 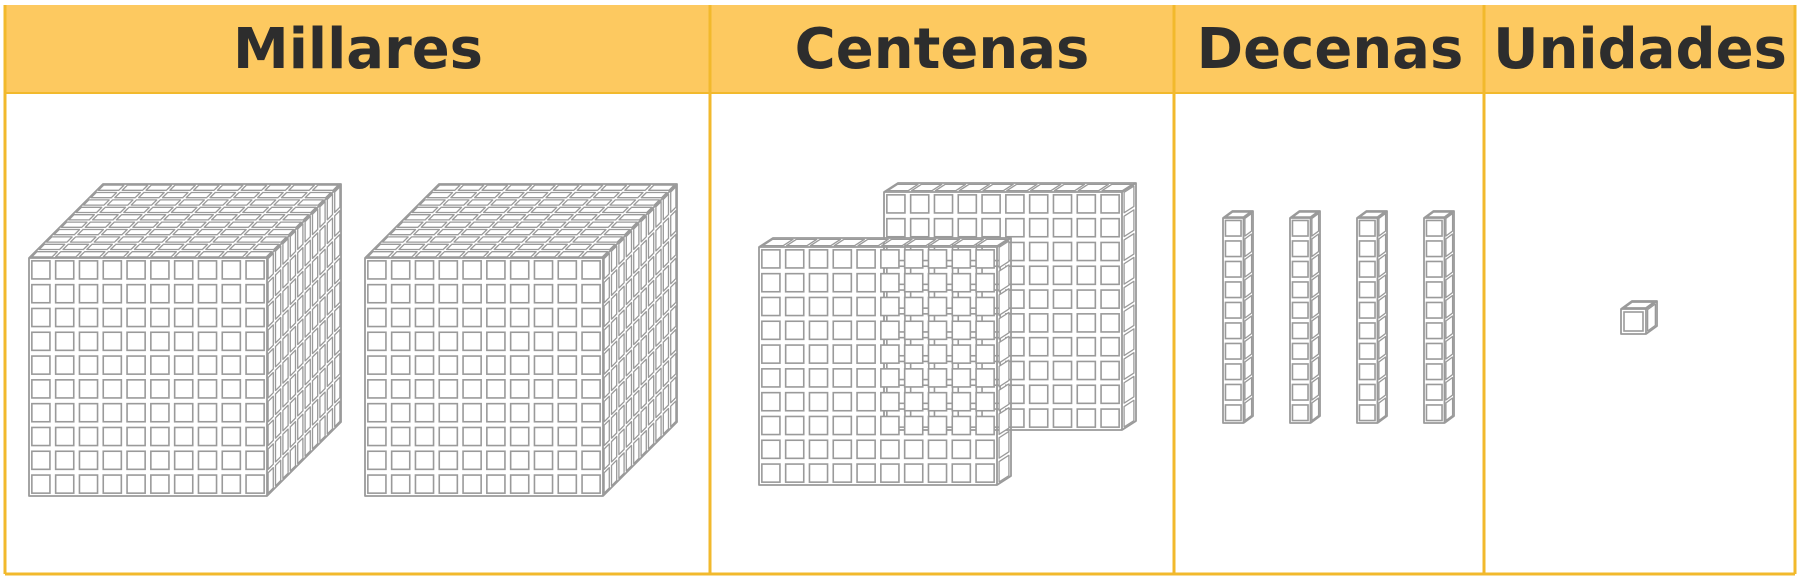 I want to click on unit-cube, so click(x=1639, y=317).